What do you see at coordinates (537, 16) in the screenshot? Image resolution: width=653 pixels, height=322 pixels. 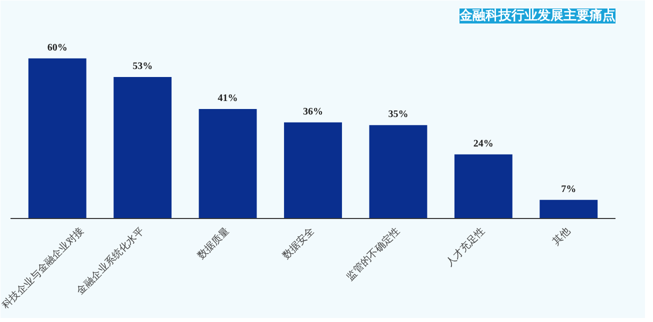 I see `chart-title: 金融科技行业发展主要痛点` at bounding box center [537, 16].